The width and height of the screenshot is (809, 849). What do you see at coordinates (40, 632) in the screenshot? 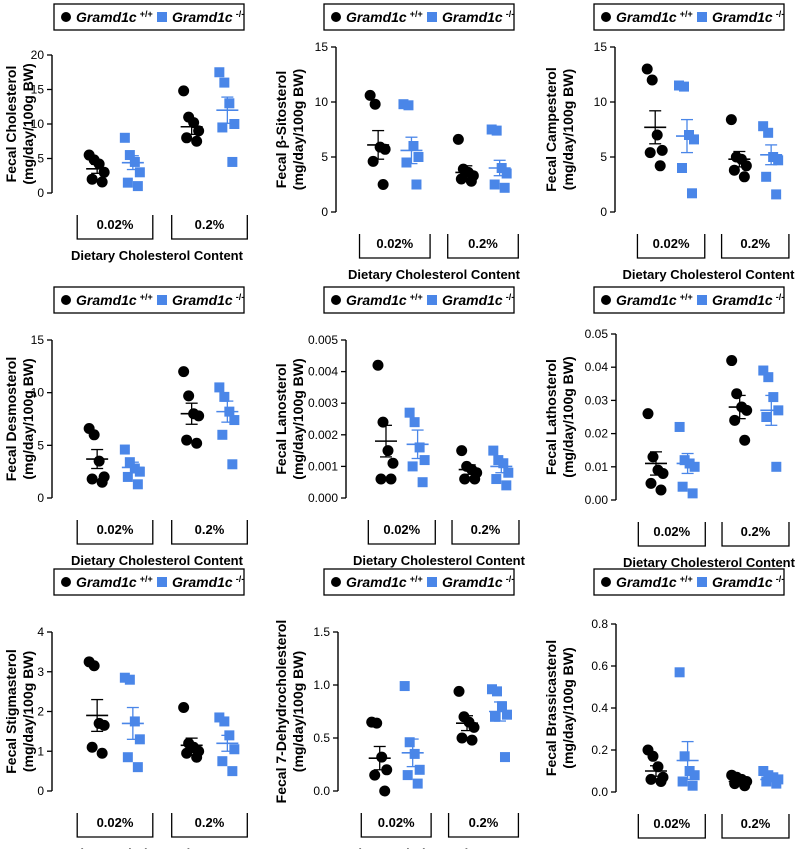
I see `y-tick-label: 4` at bounding box center [40, 632].